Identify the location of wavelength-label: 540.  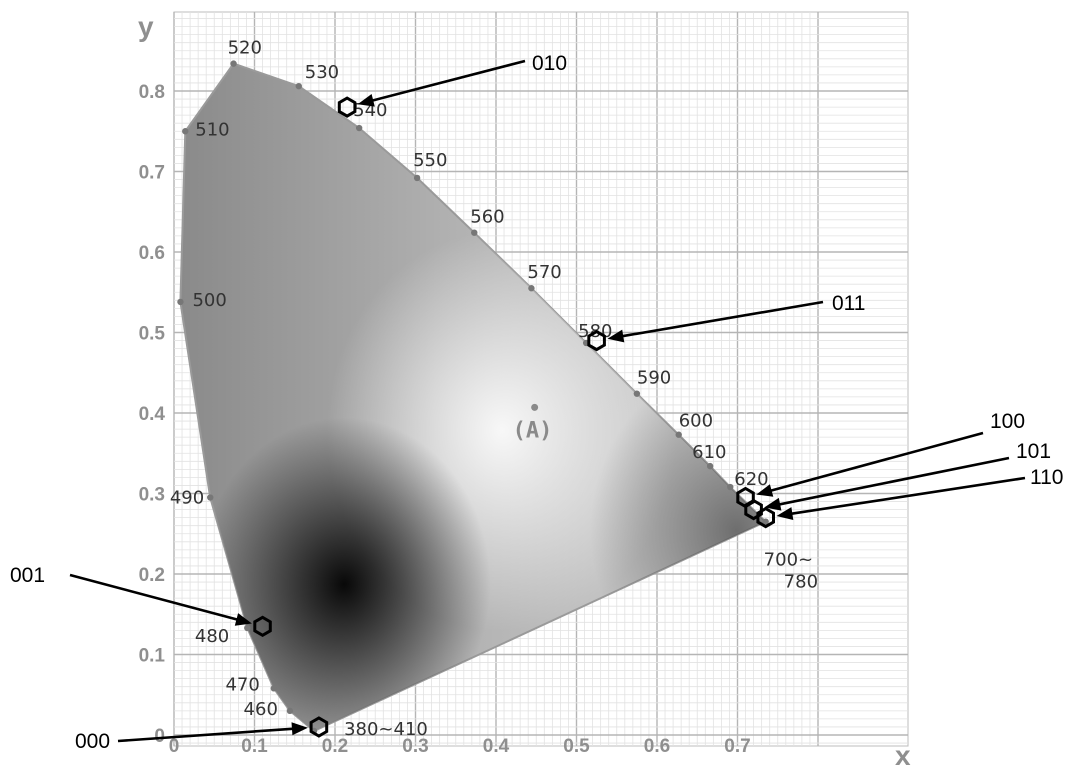
(370, 110).